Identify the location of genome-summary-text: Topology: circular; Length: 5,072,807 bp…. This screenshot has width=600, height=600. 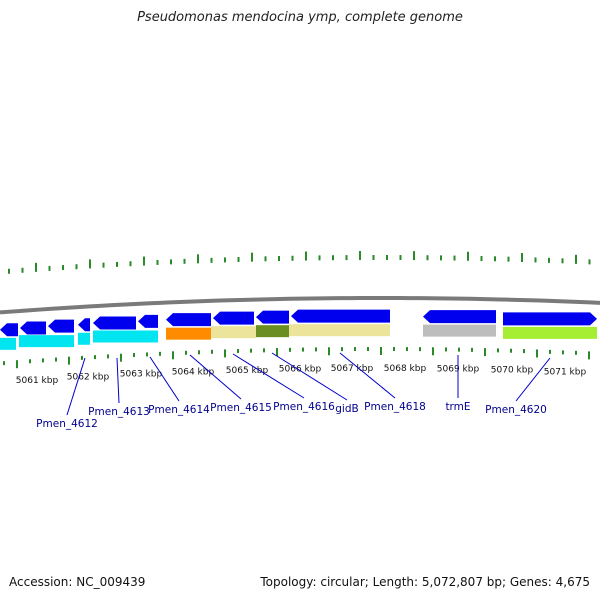
(425, 582).